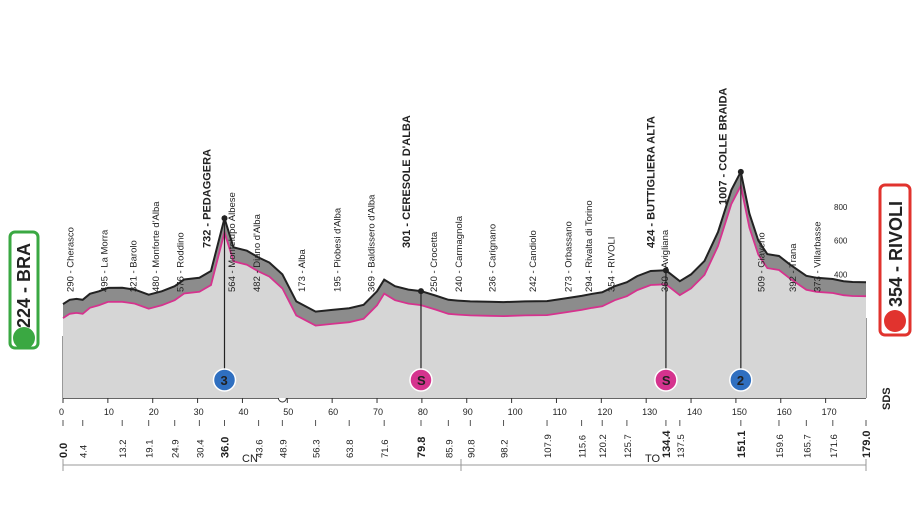  Describe the element at coordinates (841, 241) in the screenshot. I see `y-tick-label: 600` at that location.